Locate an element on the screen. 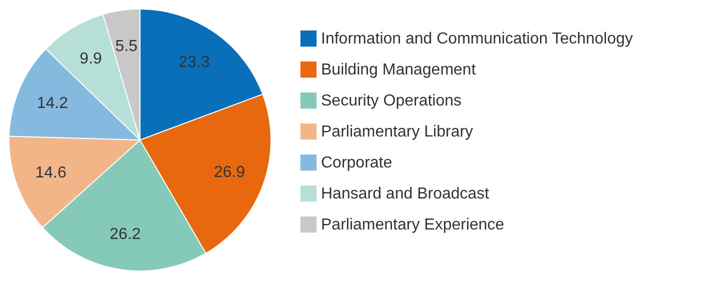 This screenshot has width=715, height=288. legend-label: Security Operations is located at coordinates (391, 101).